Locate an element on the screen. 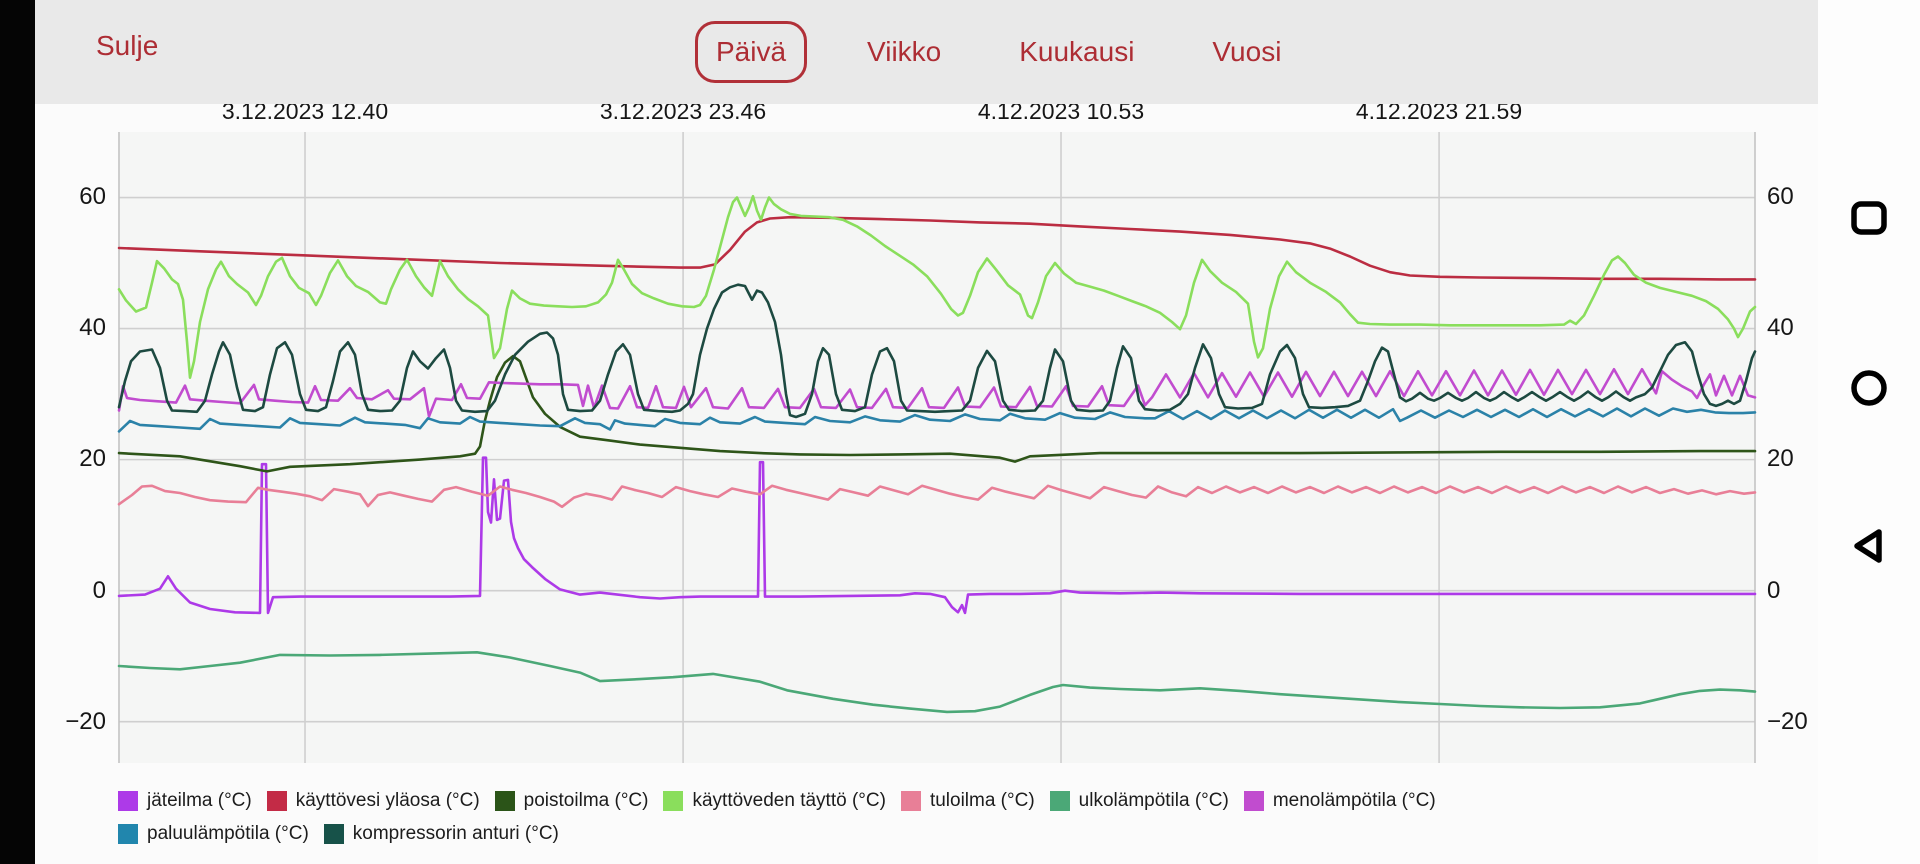  legend-item-kayttovesi-ylaosa: käyttövesi yläosa (°C) is located at coordinates (373, 801).